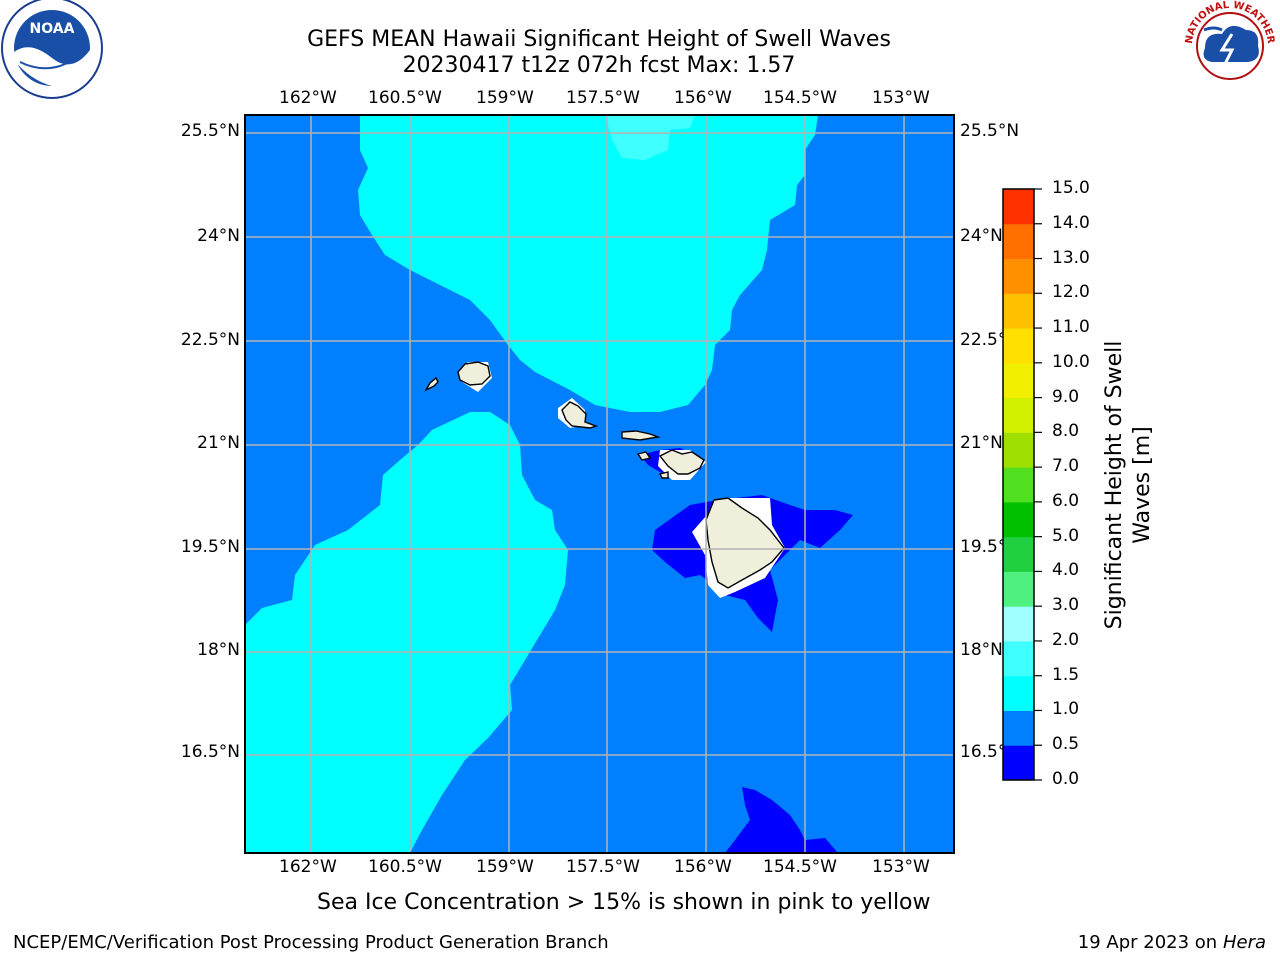  I want to click on colorbar-tick-label: 1.0, so click(1066, 709).